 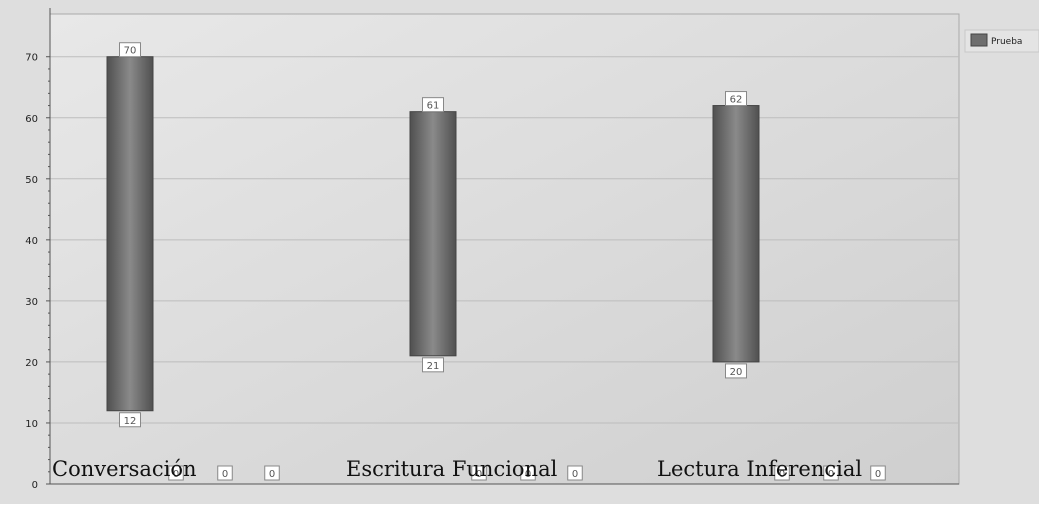 I want to click on data-label-high-2: 61, so click(x=433, y=106).